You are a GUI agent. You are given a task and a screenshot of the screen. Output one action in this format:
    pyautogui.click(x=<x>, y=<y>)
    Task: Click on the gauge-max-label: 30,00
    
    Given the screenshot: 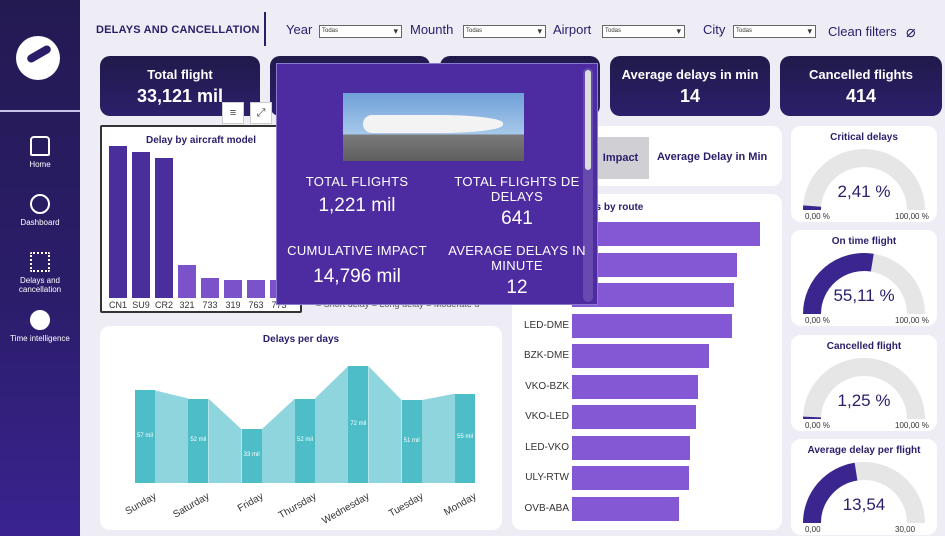 What is the action you would take?
    pyautogui.click(x=905, y=529)
    